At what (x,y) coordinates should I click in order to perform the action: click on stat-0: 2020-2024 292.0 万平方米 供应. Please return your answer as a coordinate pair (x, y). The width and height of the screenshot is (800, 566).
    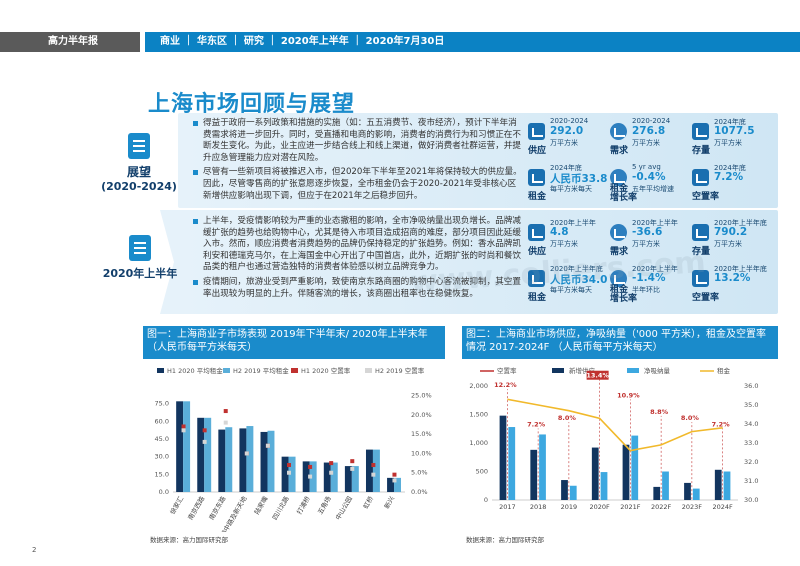
    Looking at the image, I should click on (569, 137).